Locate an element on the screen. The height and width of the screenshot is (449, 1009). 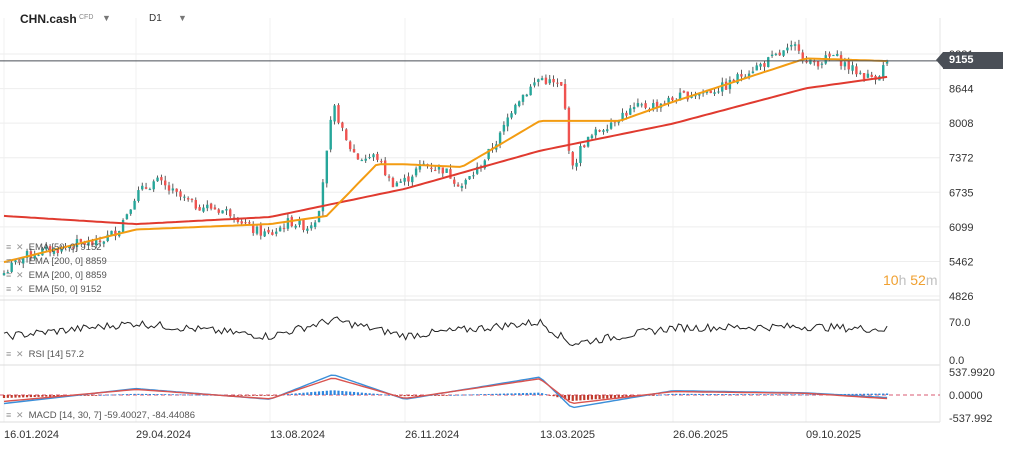
macd-legend: ≡ ✕ MACD [14, 30, 7] -59.40027, -84.44086 is located at coordinates (100, 415).